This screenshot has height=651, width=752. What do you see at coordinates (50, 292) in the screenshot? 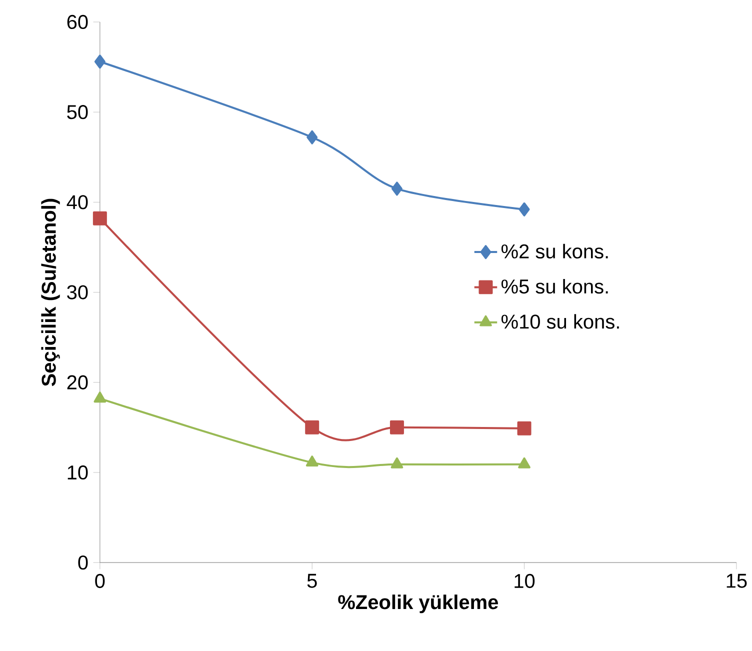
I see `y-axis-title: Seçicilik (Su/etanol)` at bounding box center [50, 292].